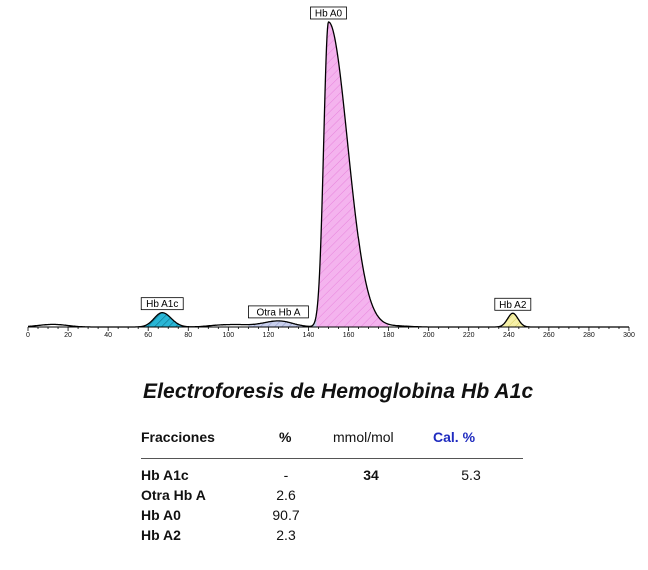 The width and height of the screenshot is (648, 570). What do you see at coordinates (309, 335) in the screenshot?
I see `x-tick-label: 140` at bounding box center [309, 335].